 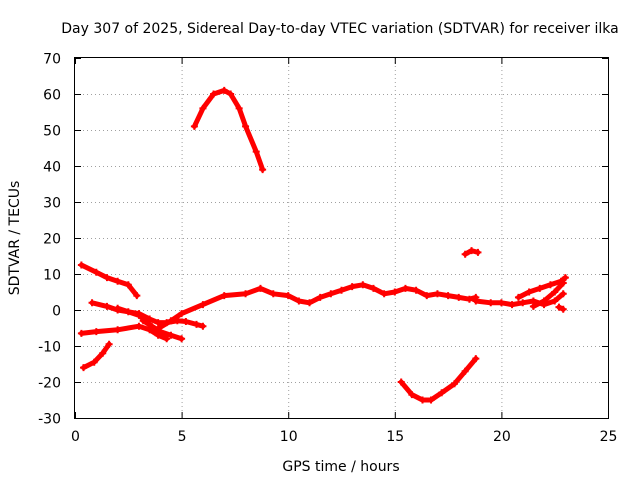 I want to click on y-tick-label: 60, so click(x=52, y=96).